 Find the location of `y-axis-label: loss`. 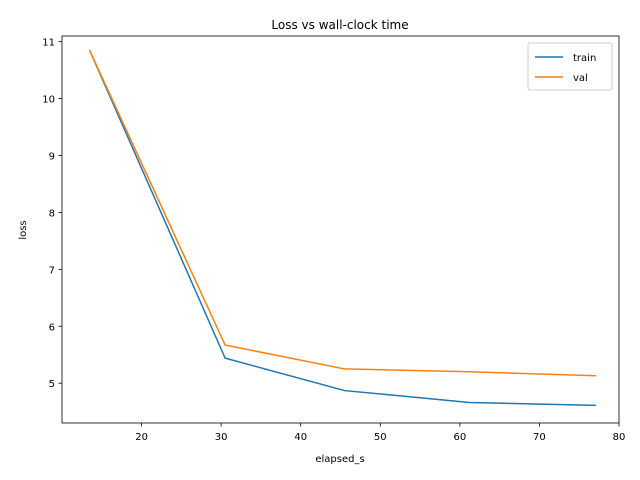

y-axis-label: loss is located at coordinates (23, 229).